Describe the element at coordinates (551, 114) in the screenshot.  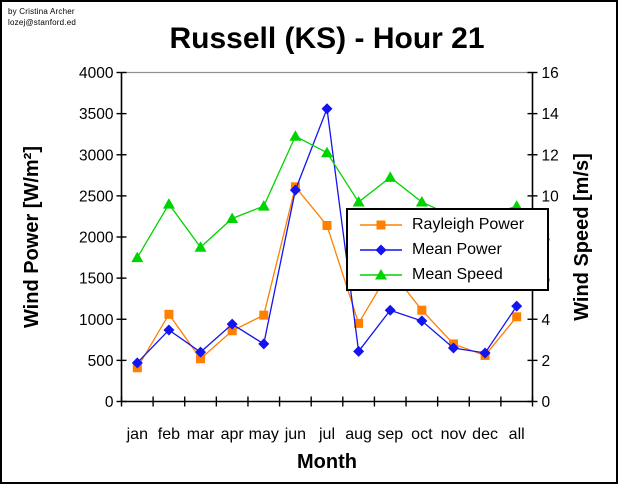
I see `y-right-tick-label: 14` at that location.